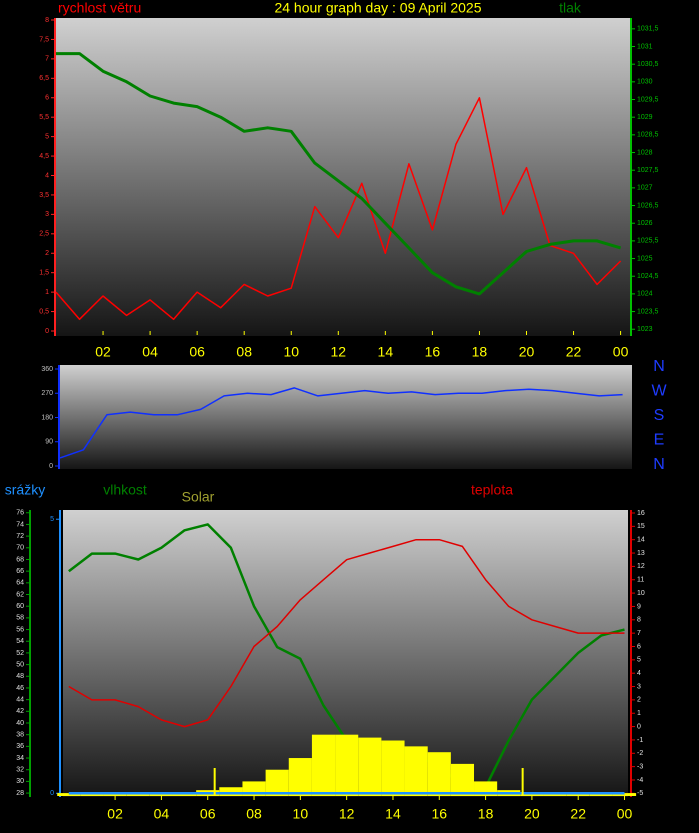 The height and width of the screenshot is (833, 699). I want to click on y-tick-label: 90, so click(49, 442).